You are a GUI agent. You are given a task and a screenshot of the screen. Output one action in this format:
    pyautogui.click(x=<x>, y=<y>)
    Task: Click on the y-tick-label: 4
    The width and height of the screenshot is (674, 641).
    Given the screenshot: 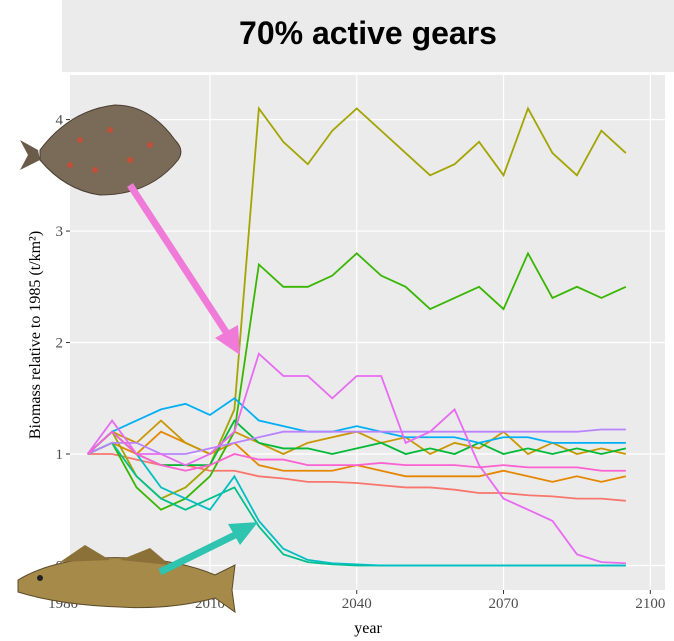 What is the action you would take?
    pyautogui.click(x=60, y=121)
    